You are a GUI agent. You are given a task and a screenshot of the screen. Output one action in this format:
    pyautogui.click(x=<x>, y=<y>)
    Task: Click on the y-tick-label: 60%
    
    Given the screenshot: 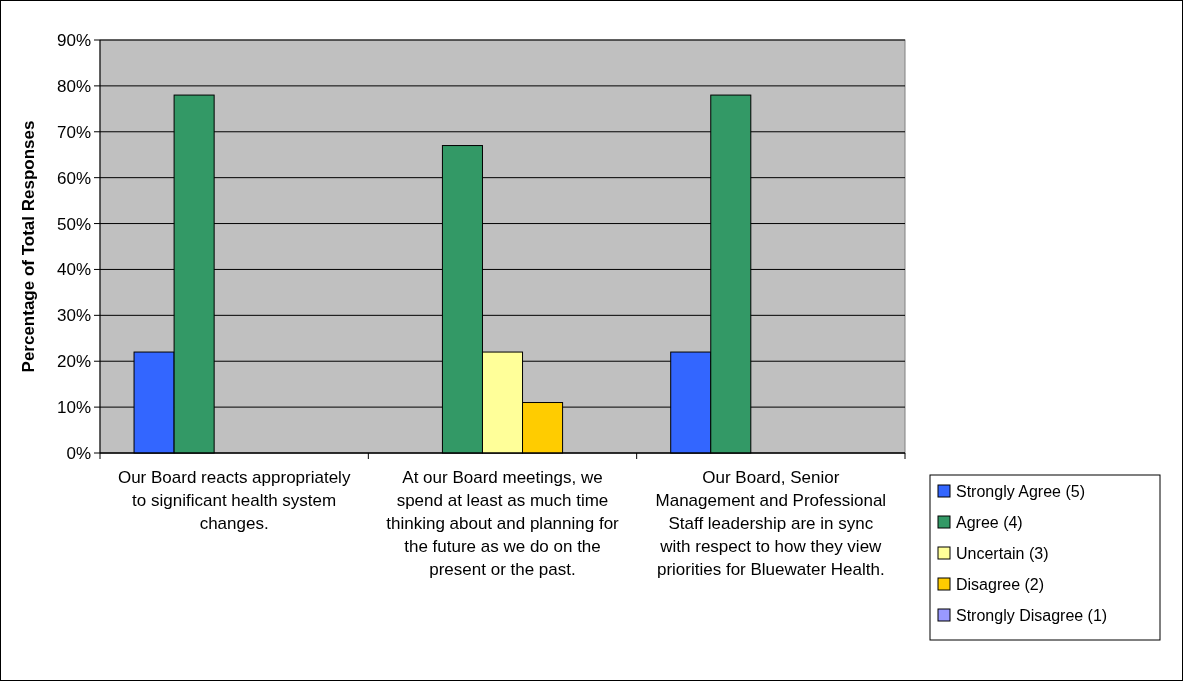 What is the action you would take?
    pyautogui.click(x=73, y=178)
    